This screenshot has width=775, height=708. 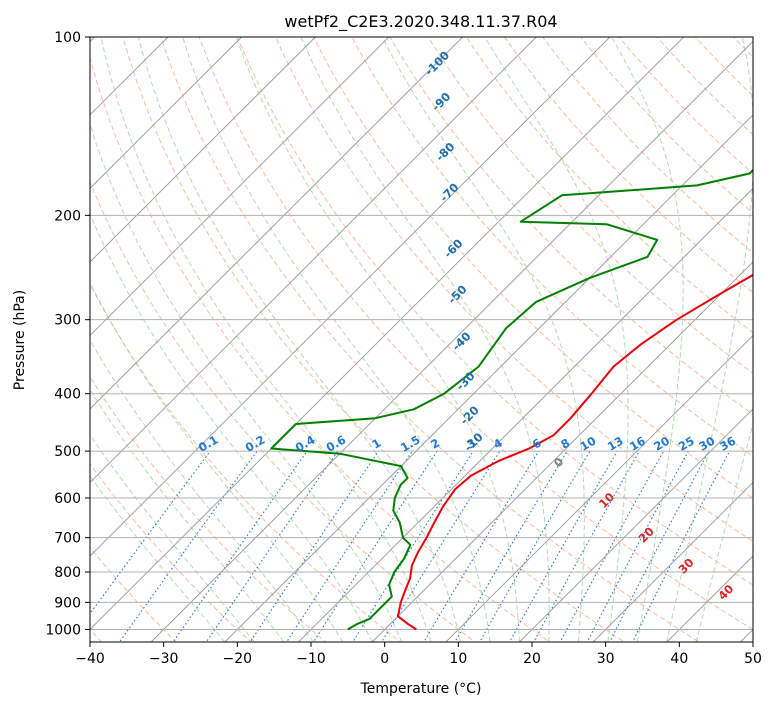 I want to click on height-label: -70, so click(x=449, y=192).